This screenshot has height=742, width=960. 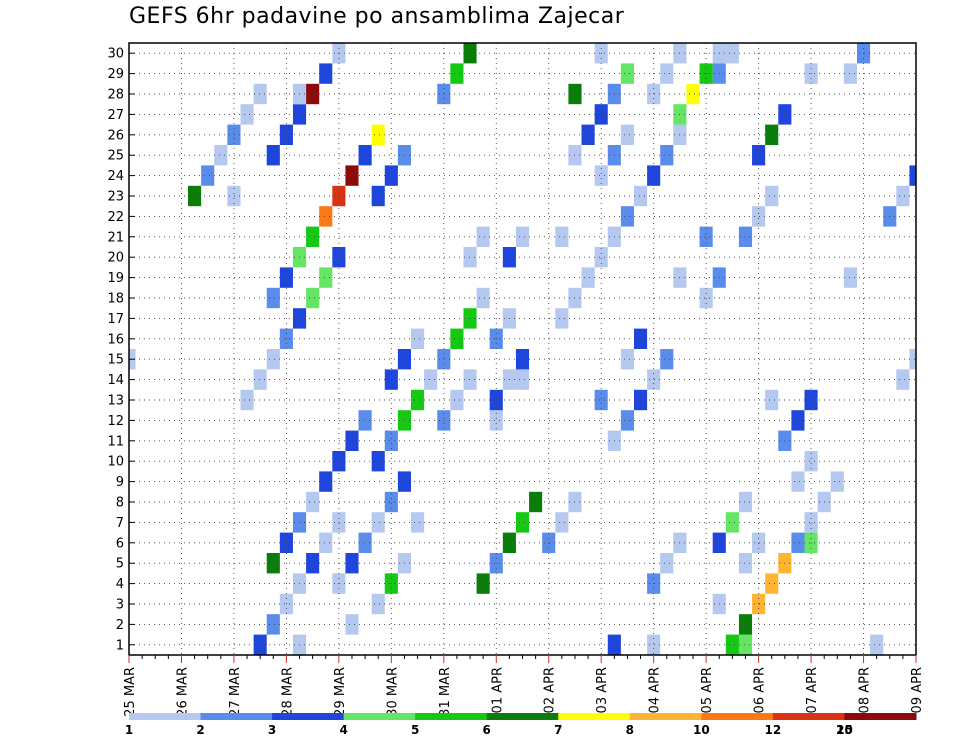 I want to click on y-tick-label: 27, so click(x=115, y=115).